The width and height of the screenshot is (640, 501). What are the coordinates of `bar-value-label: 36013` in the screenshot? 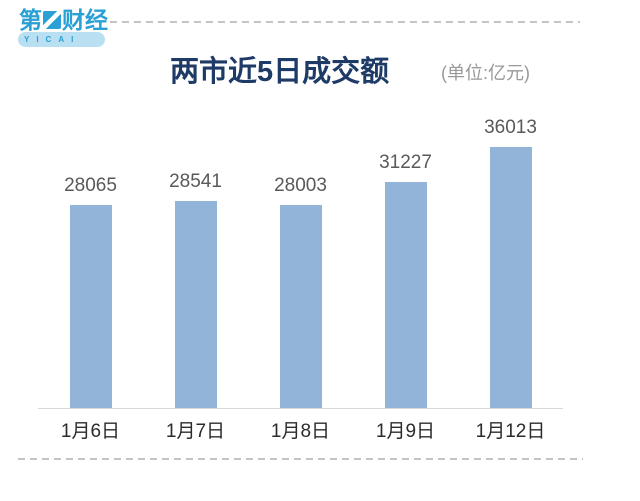 It's located at (510, 127).